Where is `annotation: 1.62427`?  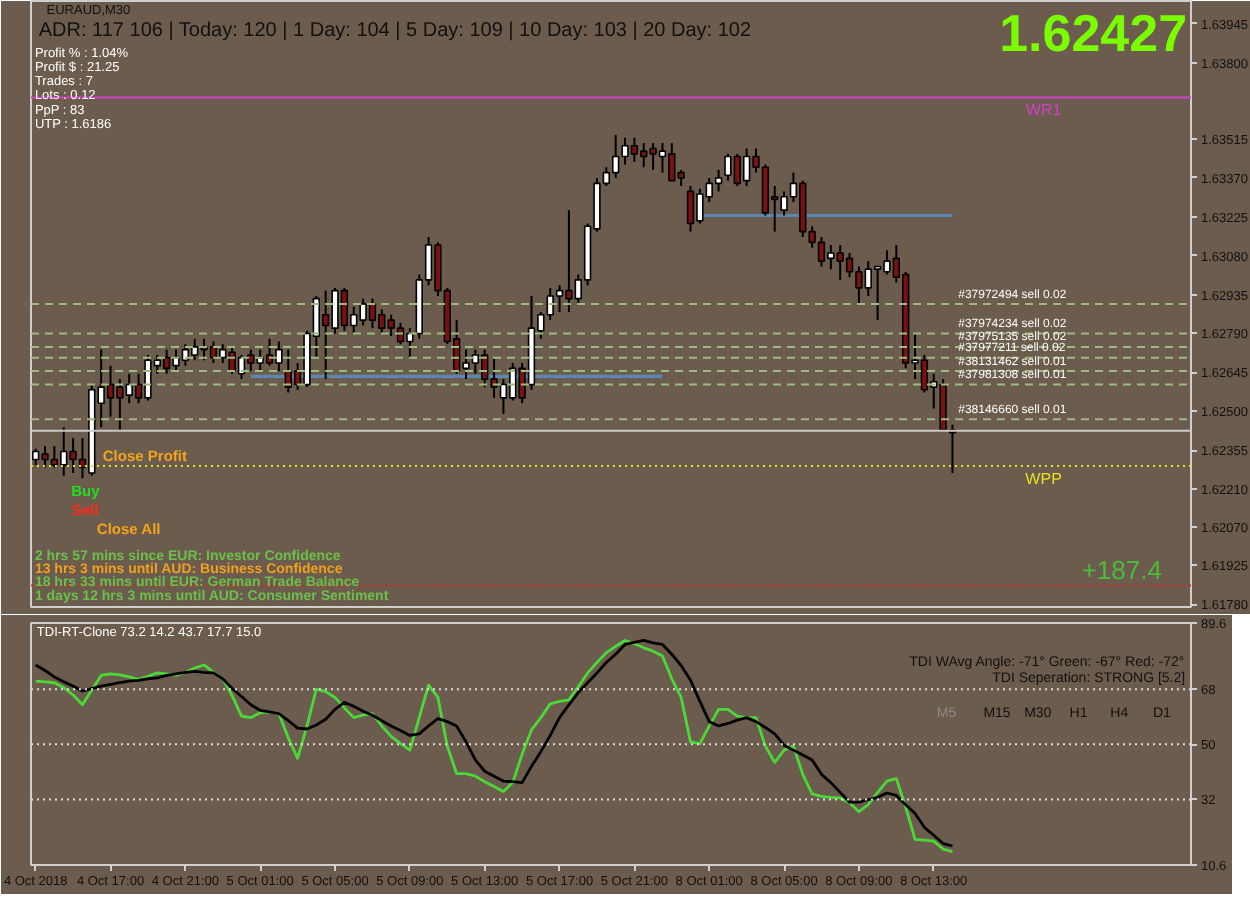
annotation: 1.62427 is located at coordinates (1093, 33).